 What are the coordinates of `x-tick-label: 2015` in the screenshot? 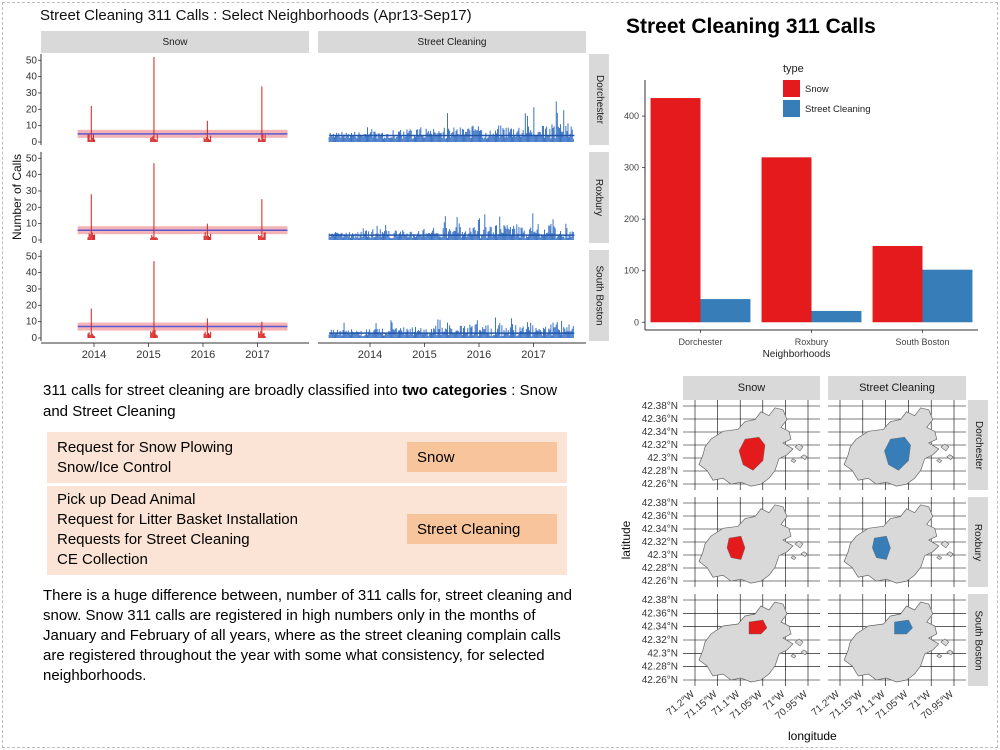 It's located at (424, 355).